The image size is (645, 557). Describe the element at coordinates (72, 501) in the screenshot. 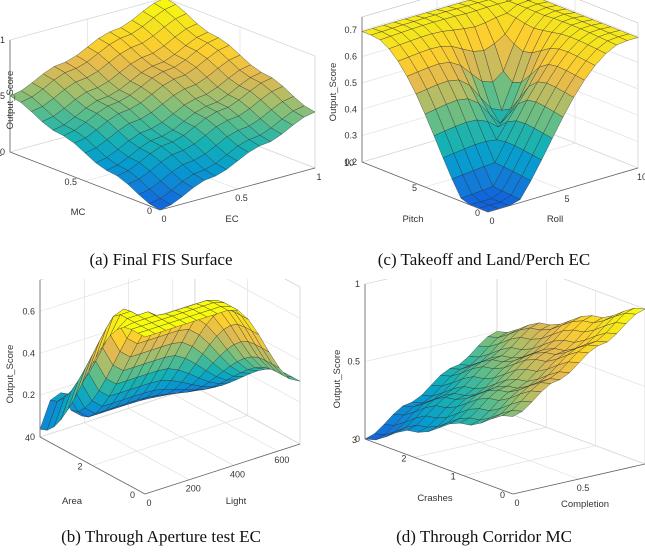

I see `y-axis-title: Area` at that location.